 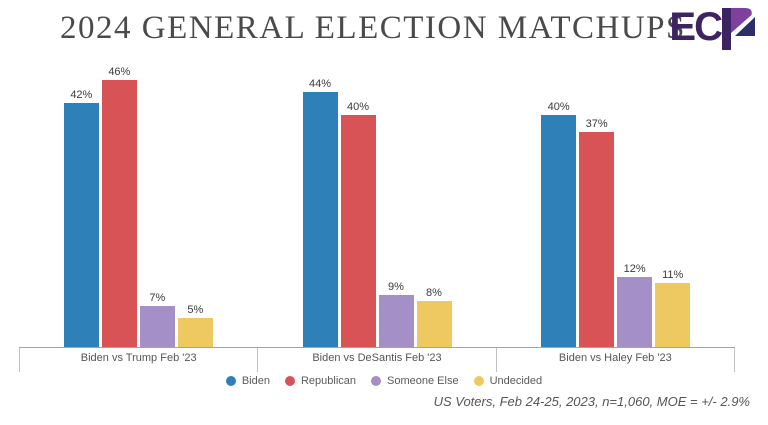 I want to click on header: 2024 GENERAL ELECTION MATCHUPS EC, so click(x=384, y=28).